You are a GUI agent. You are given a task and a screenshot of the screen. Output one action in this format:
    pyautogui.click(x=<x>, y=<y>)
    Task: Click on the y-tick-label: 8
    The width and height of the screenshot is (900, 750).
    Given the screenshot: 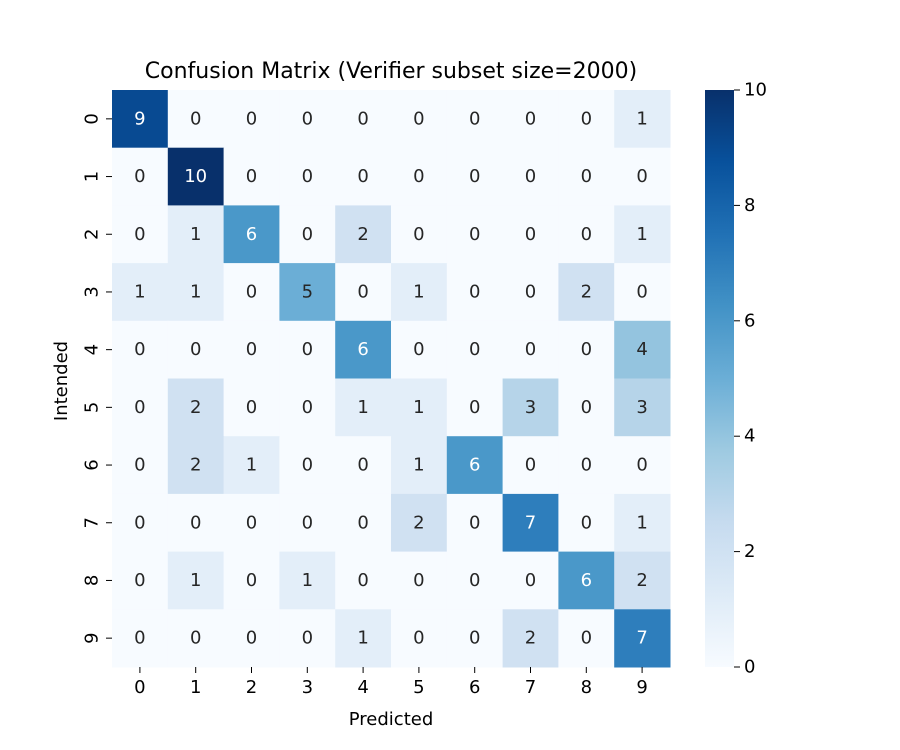 What is the action you would take?
    pyautogui.click(x=92, y=580)
    